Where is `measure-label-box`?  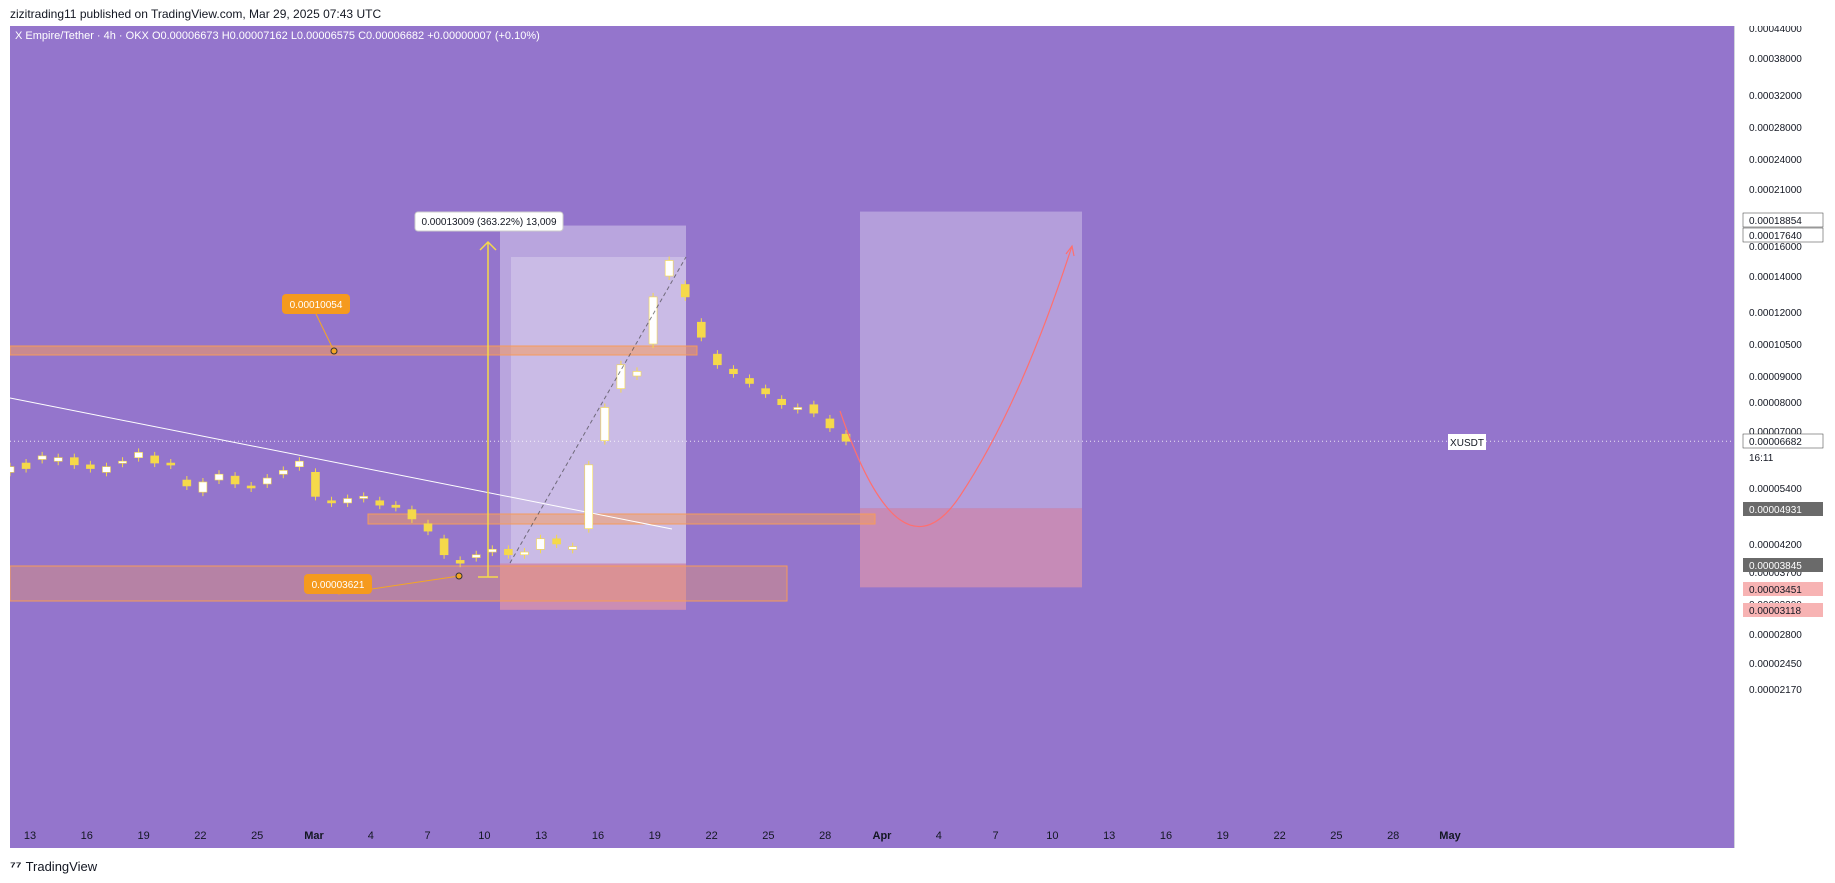 measure-label-box is located at coordinates (489, 221).